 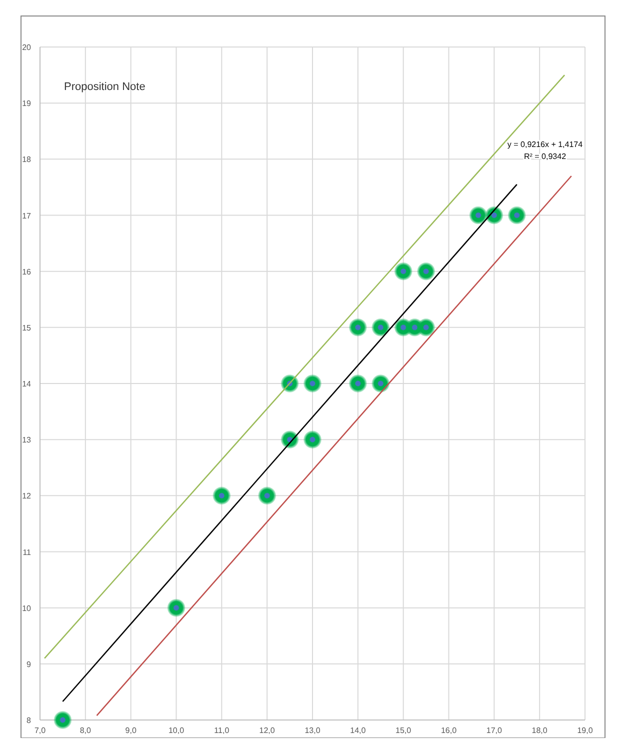 I want to click on y-tick-label: 19, so click(x=27, y=103).